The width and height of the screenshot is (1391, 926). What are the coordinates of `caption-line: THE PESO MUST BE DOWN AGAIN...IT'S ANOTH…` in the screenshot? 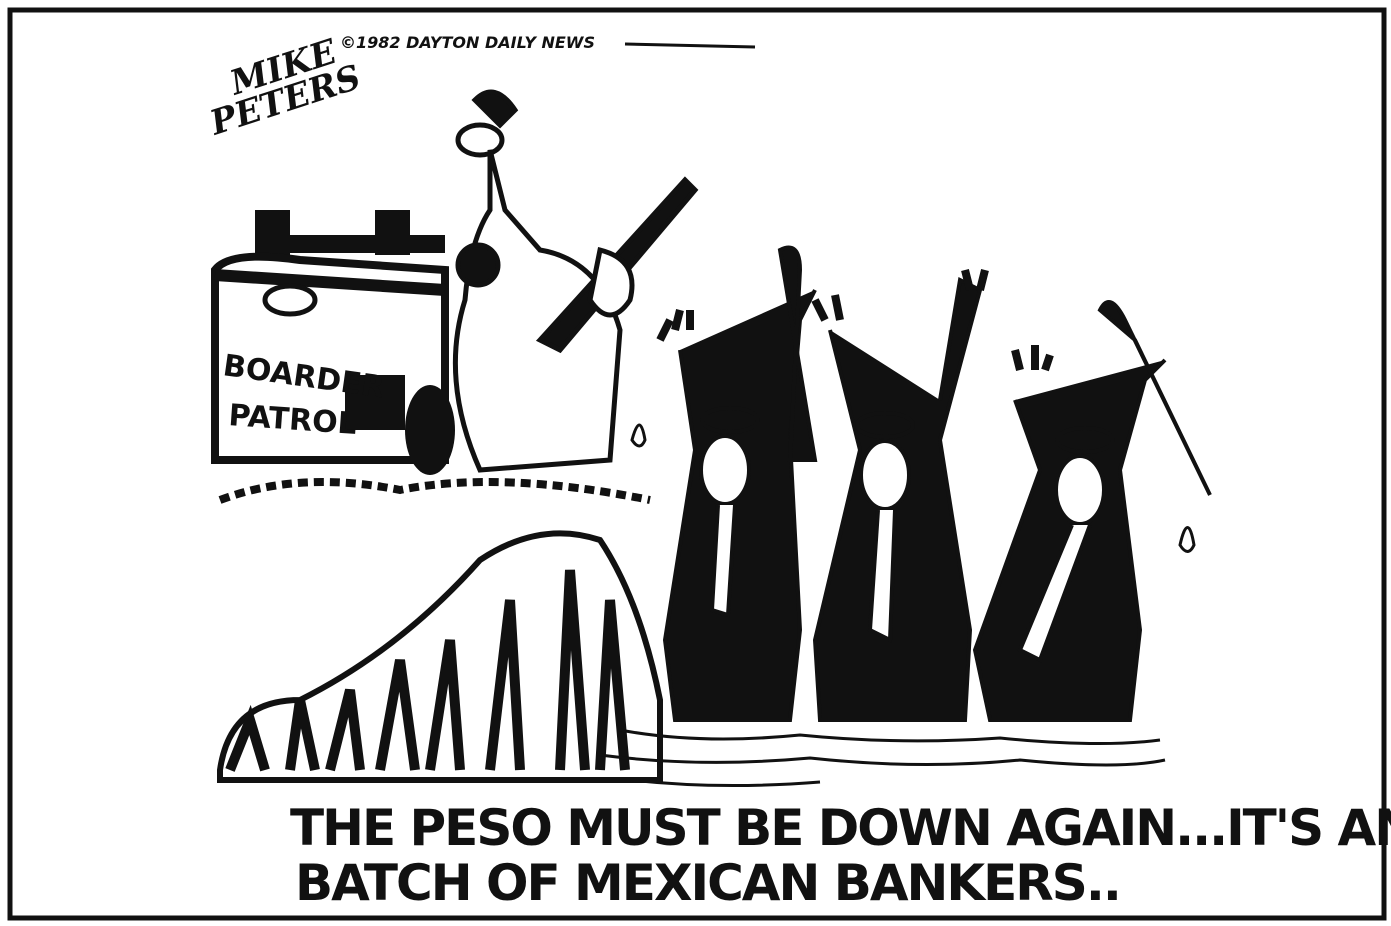 It's located at (840, 828).